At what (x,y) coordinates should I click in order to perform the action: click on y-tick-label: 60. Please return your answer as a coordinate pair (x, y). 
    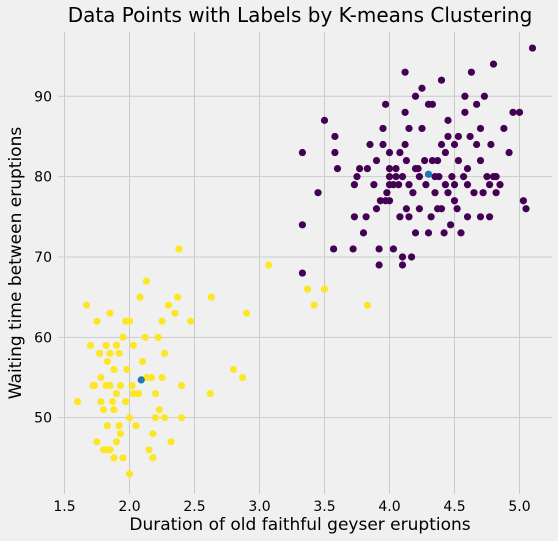
    Looking at the image, I should click on (43, 338).